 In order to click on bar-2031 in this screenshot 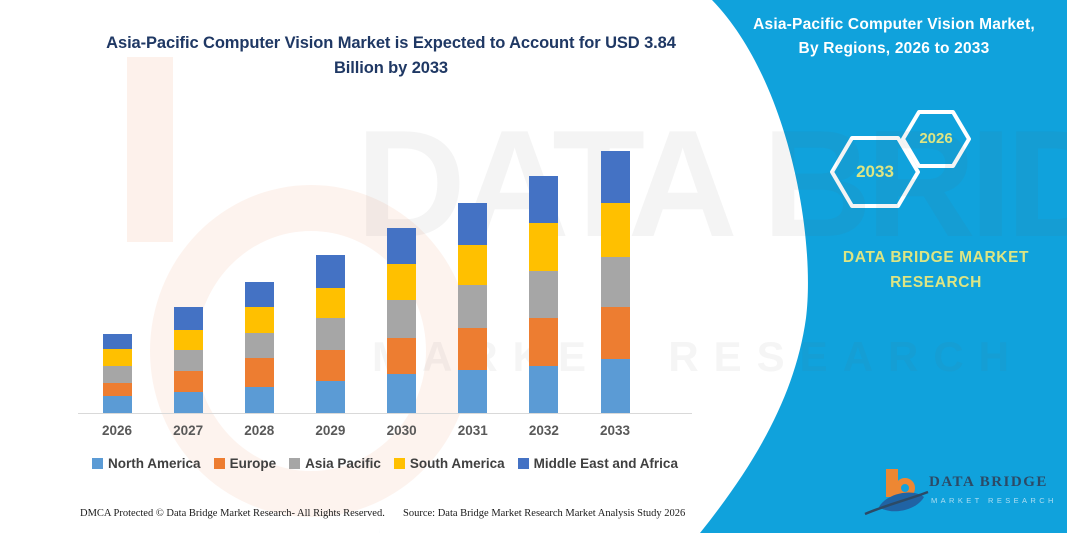, I will do `click(473, 307)`.